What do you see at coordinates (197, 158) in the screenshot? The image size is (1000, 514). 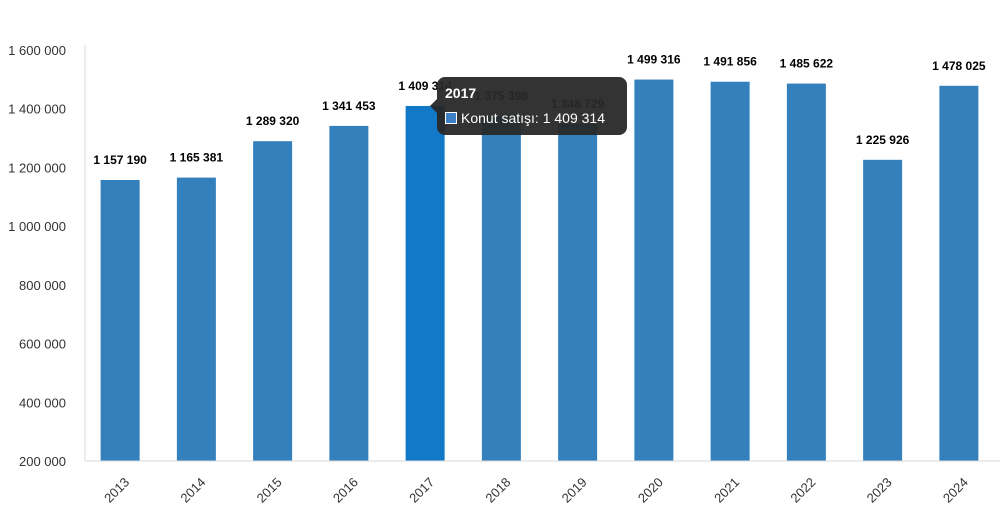 I see `data-label-2014: 1 165 381` at bounding box center [197, 158].